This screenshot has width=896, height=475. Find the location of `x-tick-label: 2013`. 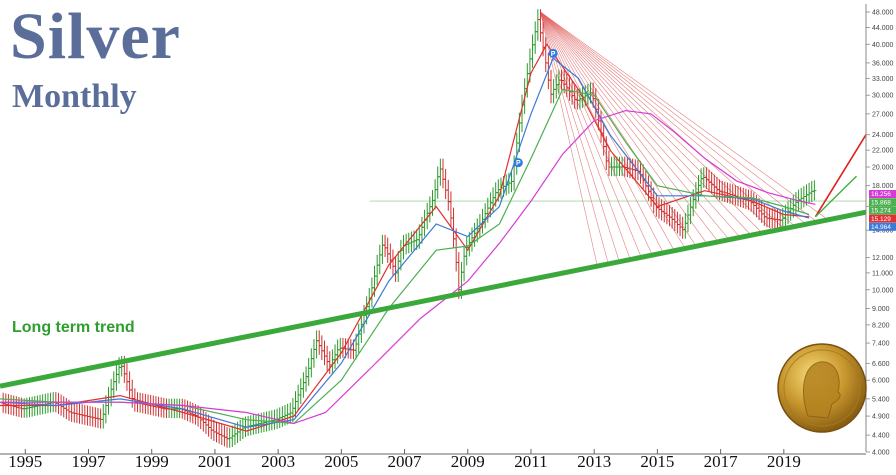

x-tick-label: 2013 is located at coordinates (594, 461).